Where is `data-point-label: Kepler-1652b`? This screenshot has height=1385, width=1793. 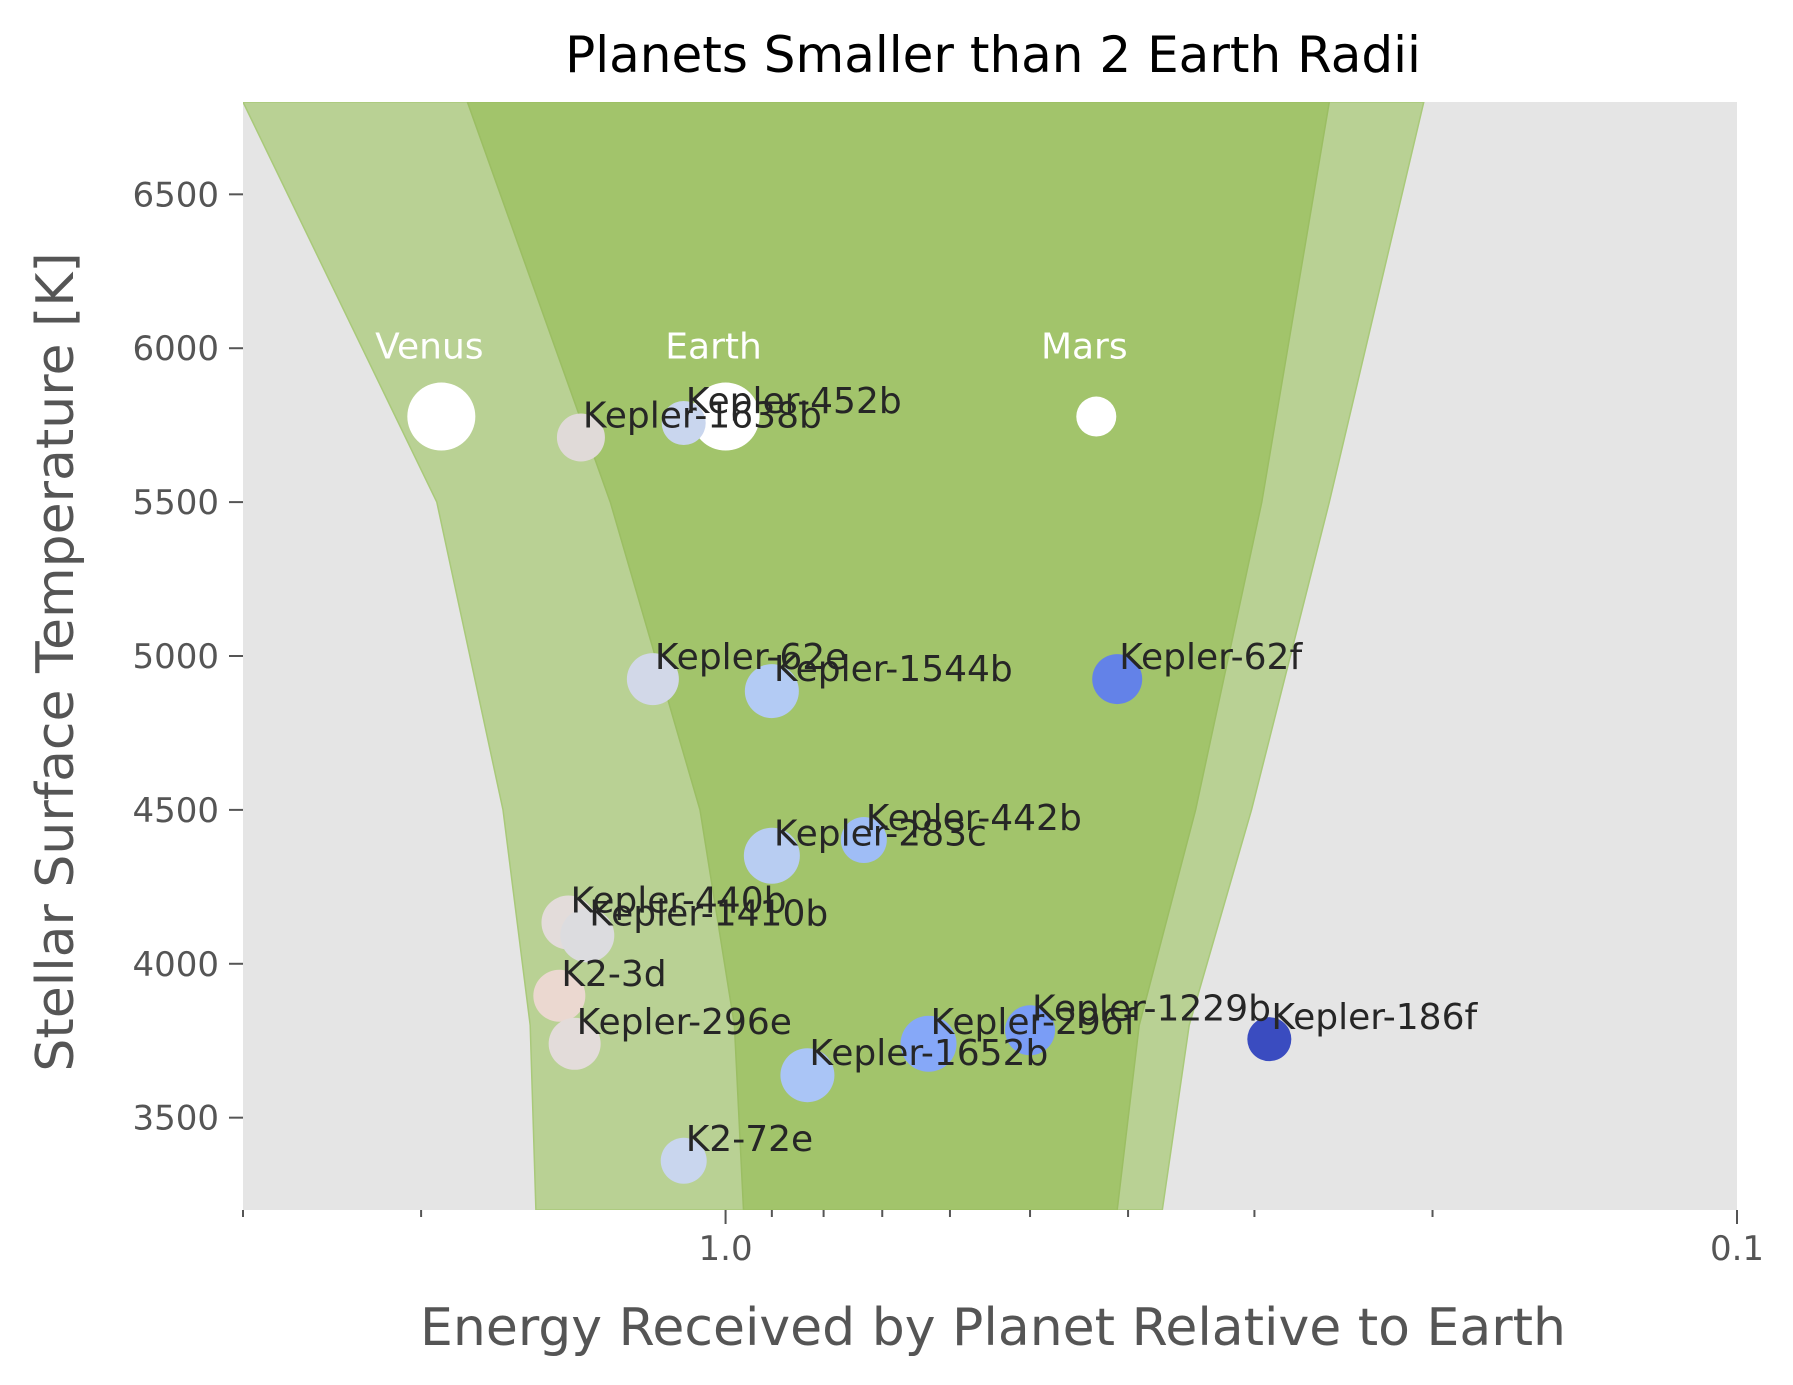
data-point-label: Kepler-1652b is located at coordinates (928, 1053).